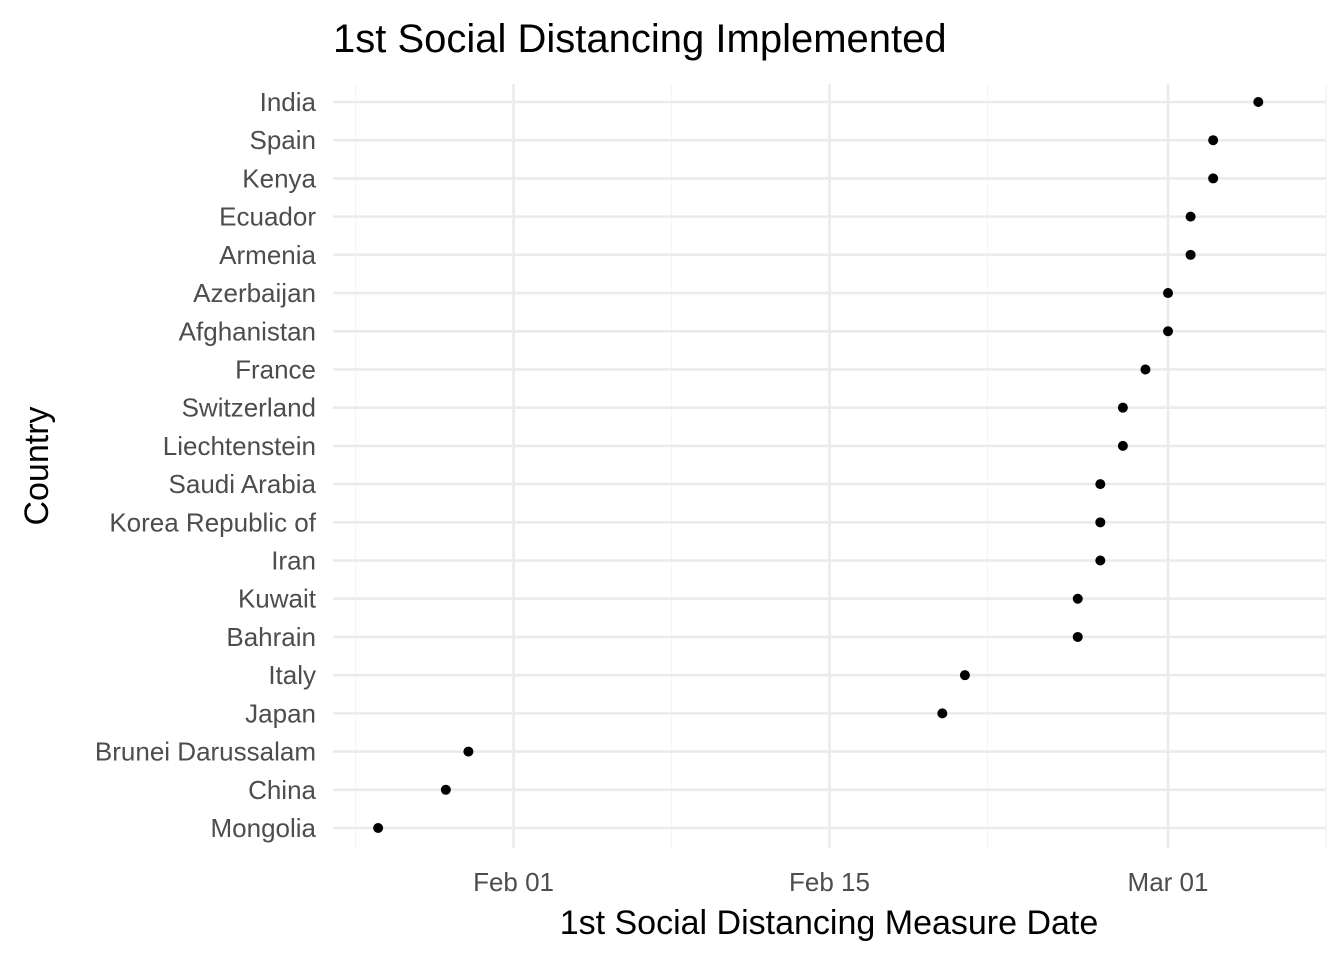 This screenshot has height=960, width=1344. What do you see at coordinates (205, 752) in the screenshot?
I see `y-tick-label: Brunei Darussalam` at bounding box center [205, 752].